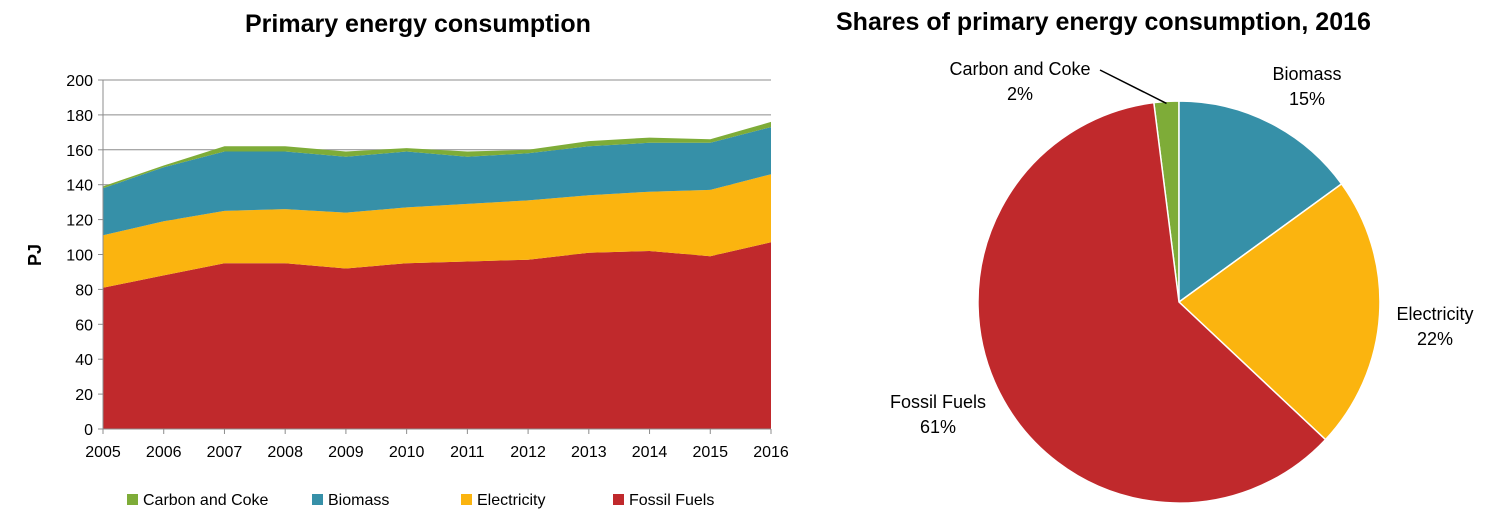  What do you see at coordinates (671, 500) in the screenshot?
I see `legend-label-fossil-fuels: Fossil Fuels` at bounding box center [671, 500].